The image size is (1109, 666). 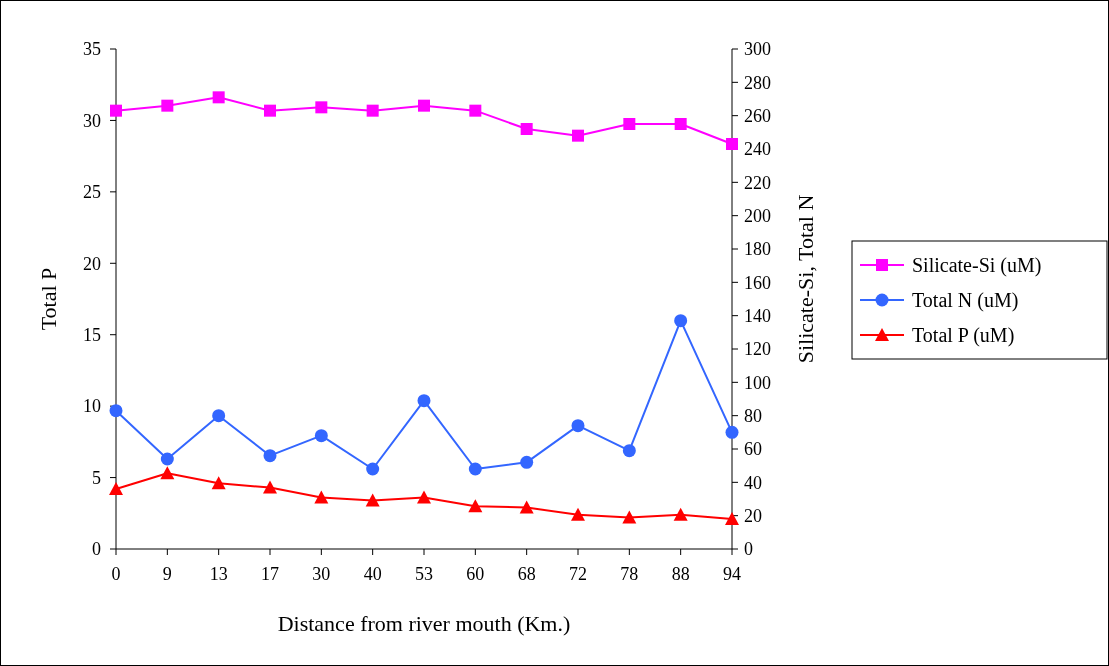 I want to click on y2-tick-label: 60, so click(x=753, y=449).